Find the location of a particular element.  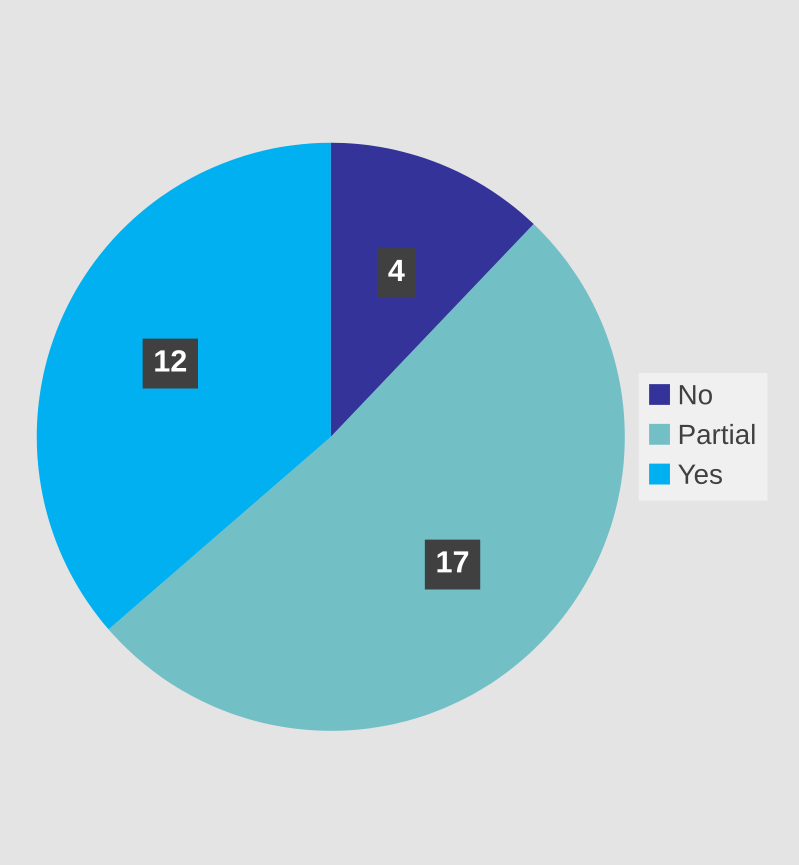

data-label: 12 is located at coordinates (170, 361).